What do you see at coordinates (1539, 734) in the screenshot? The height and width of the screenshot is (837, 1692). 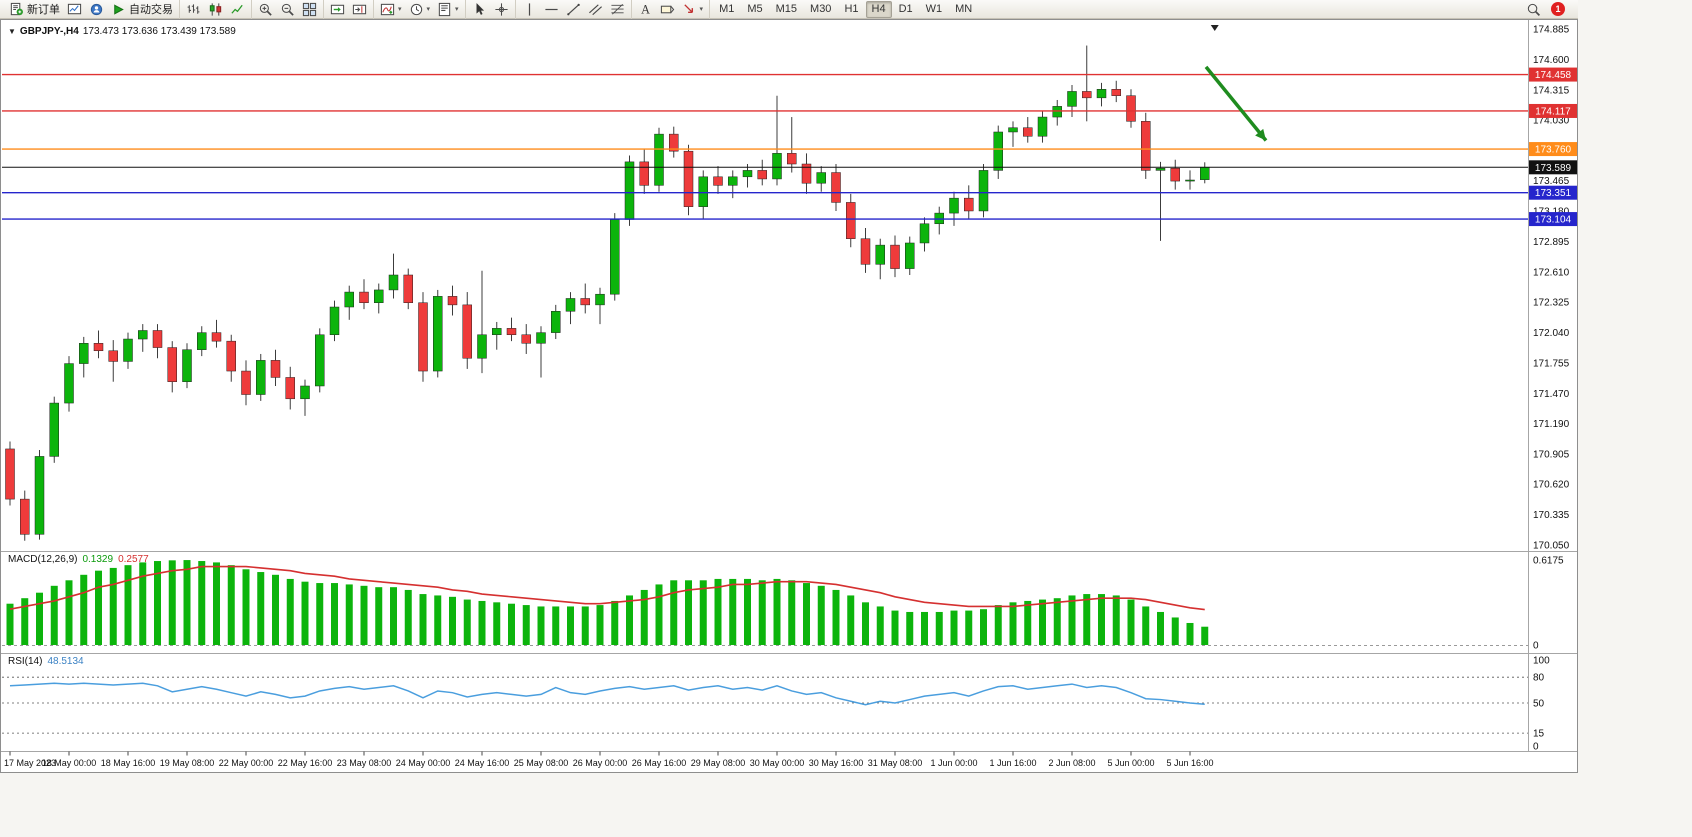 I see `svg-text: 15` at bounding box center [1539, 734].